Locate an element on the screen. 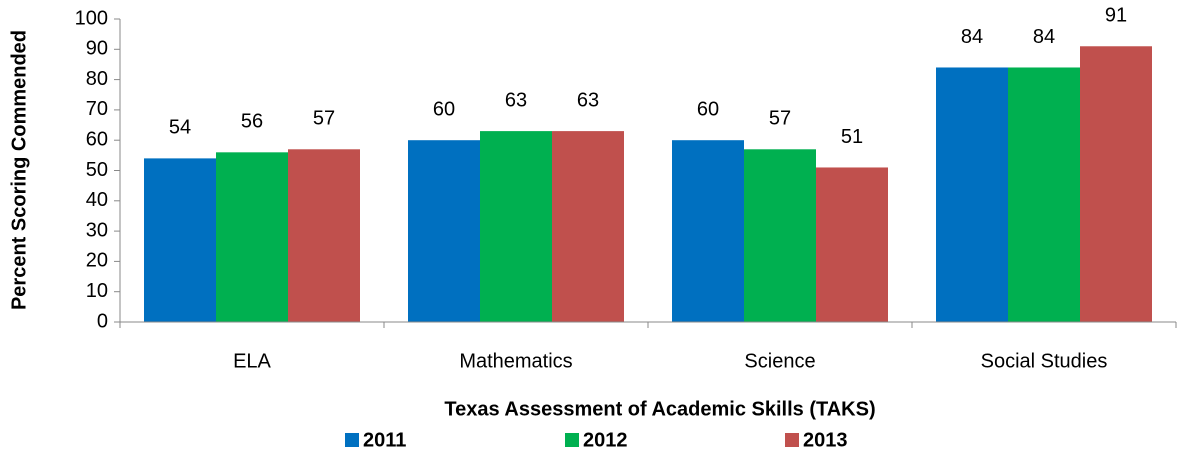  x-tick-label: Social Studies is located at coordinates (1044, 361).